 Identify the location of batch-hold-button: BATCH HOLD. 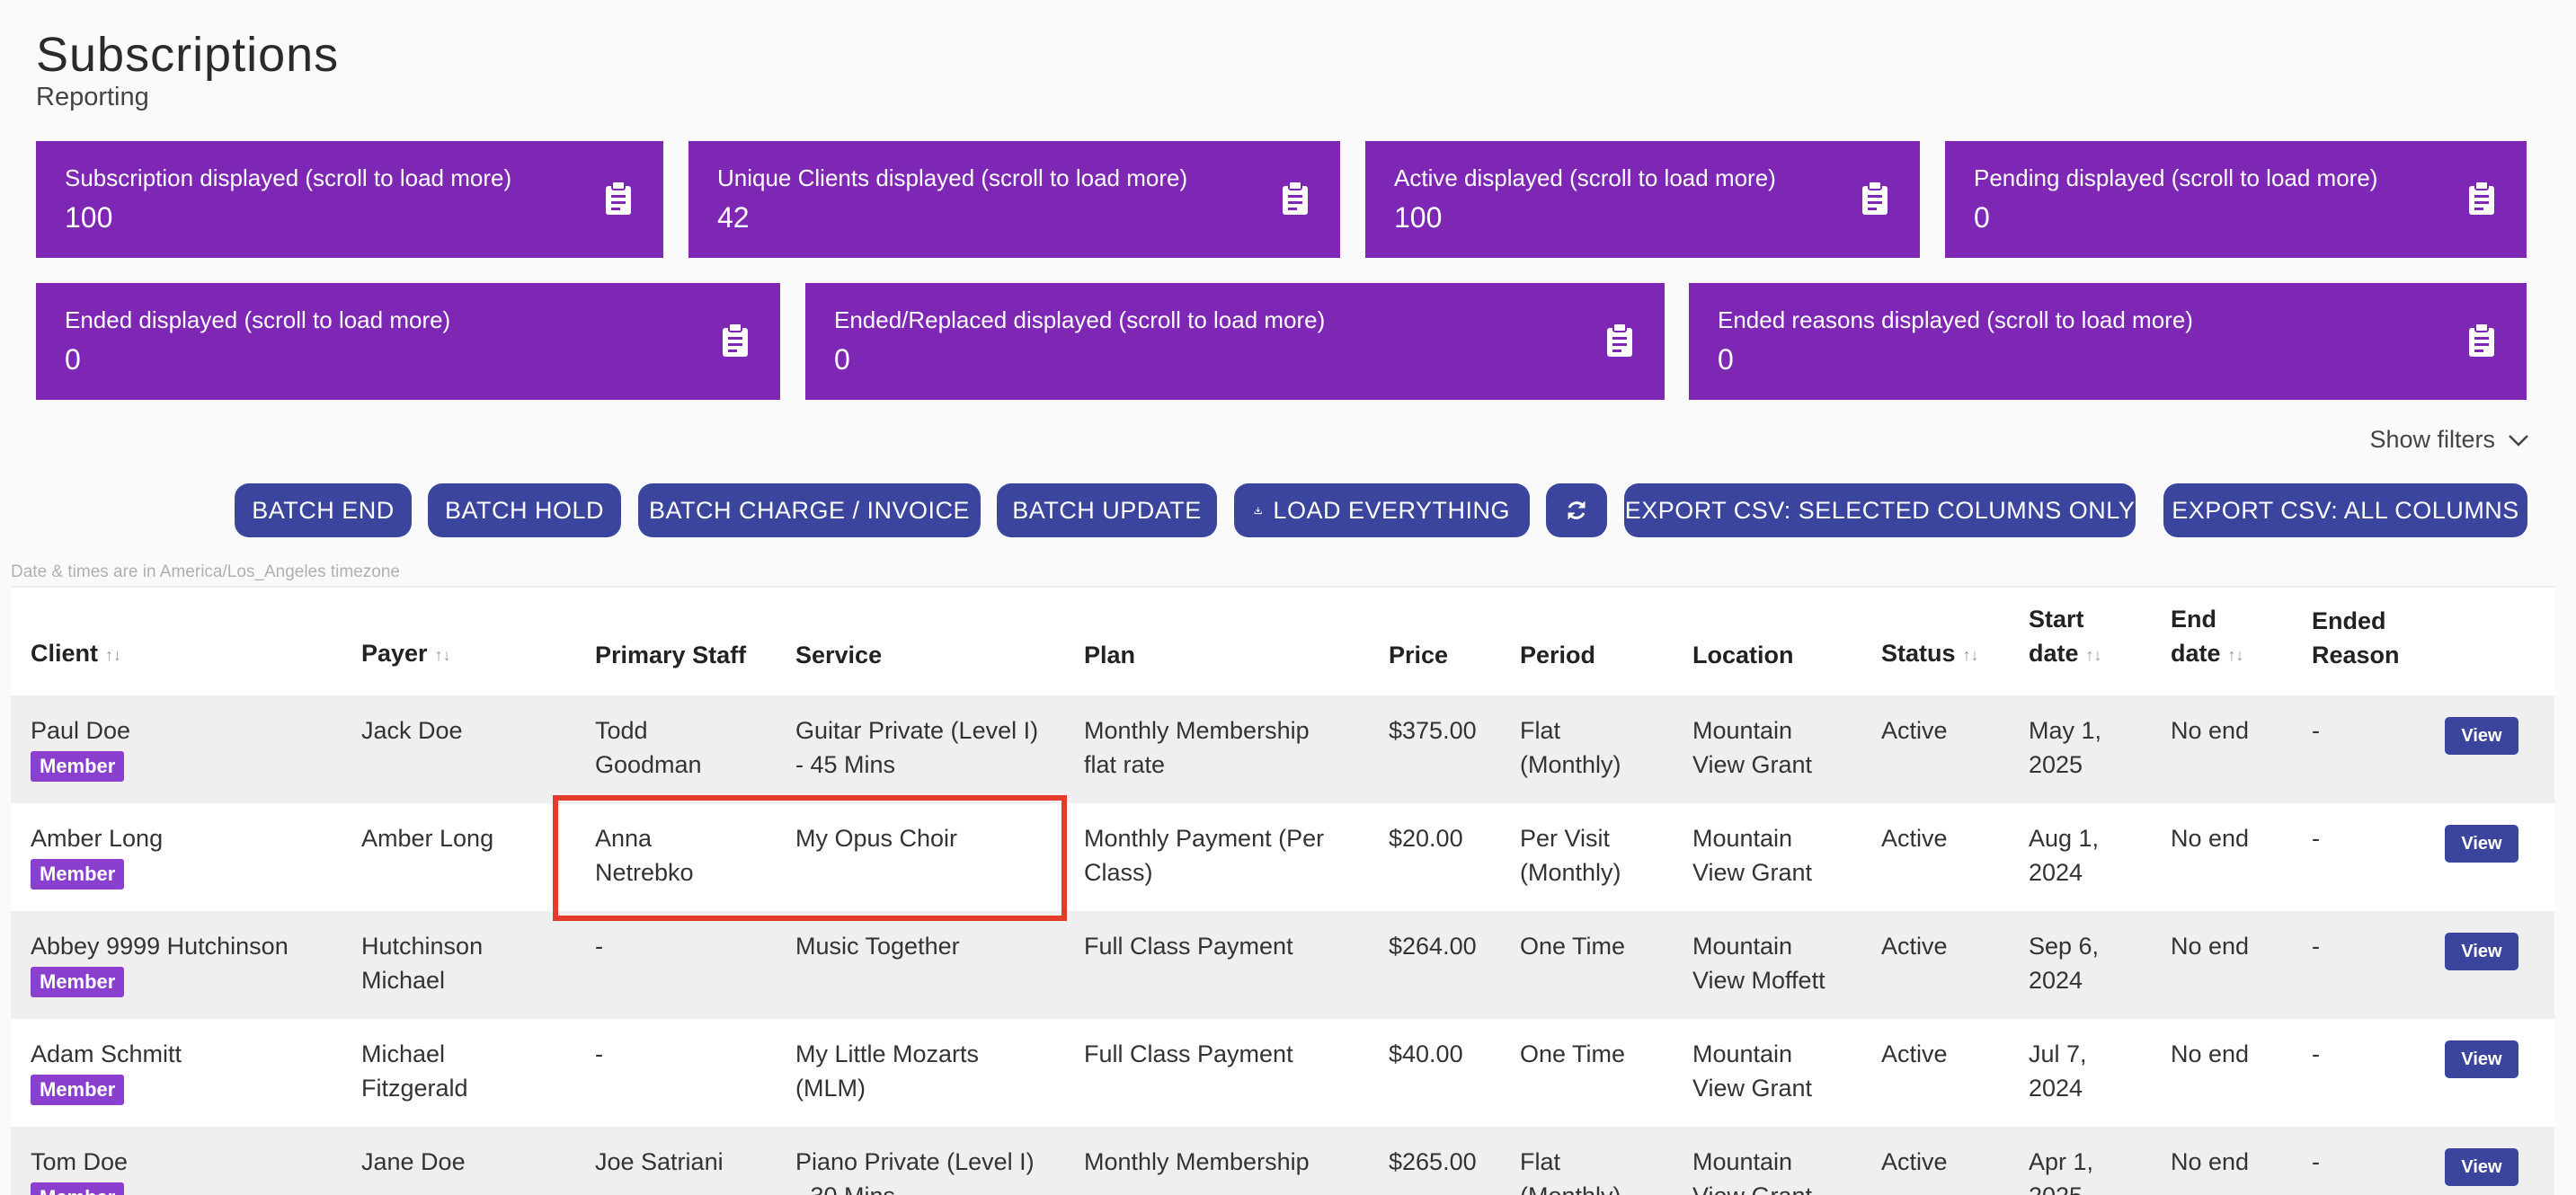
(524, 510).